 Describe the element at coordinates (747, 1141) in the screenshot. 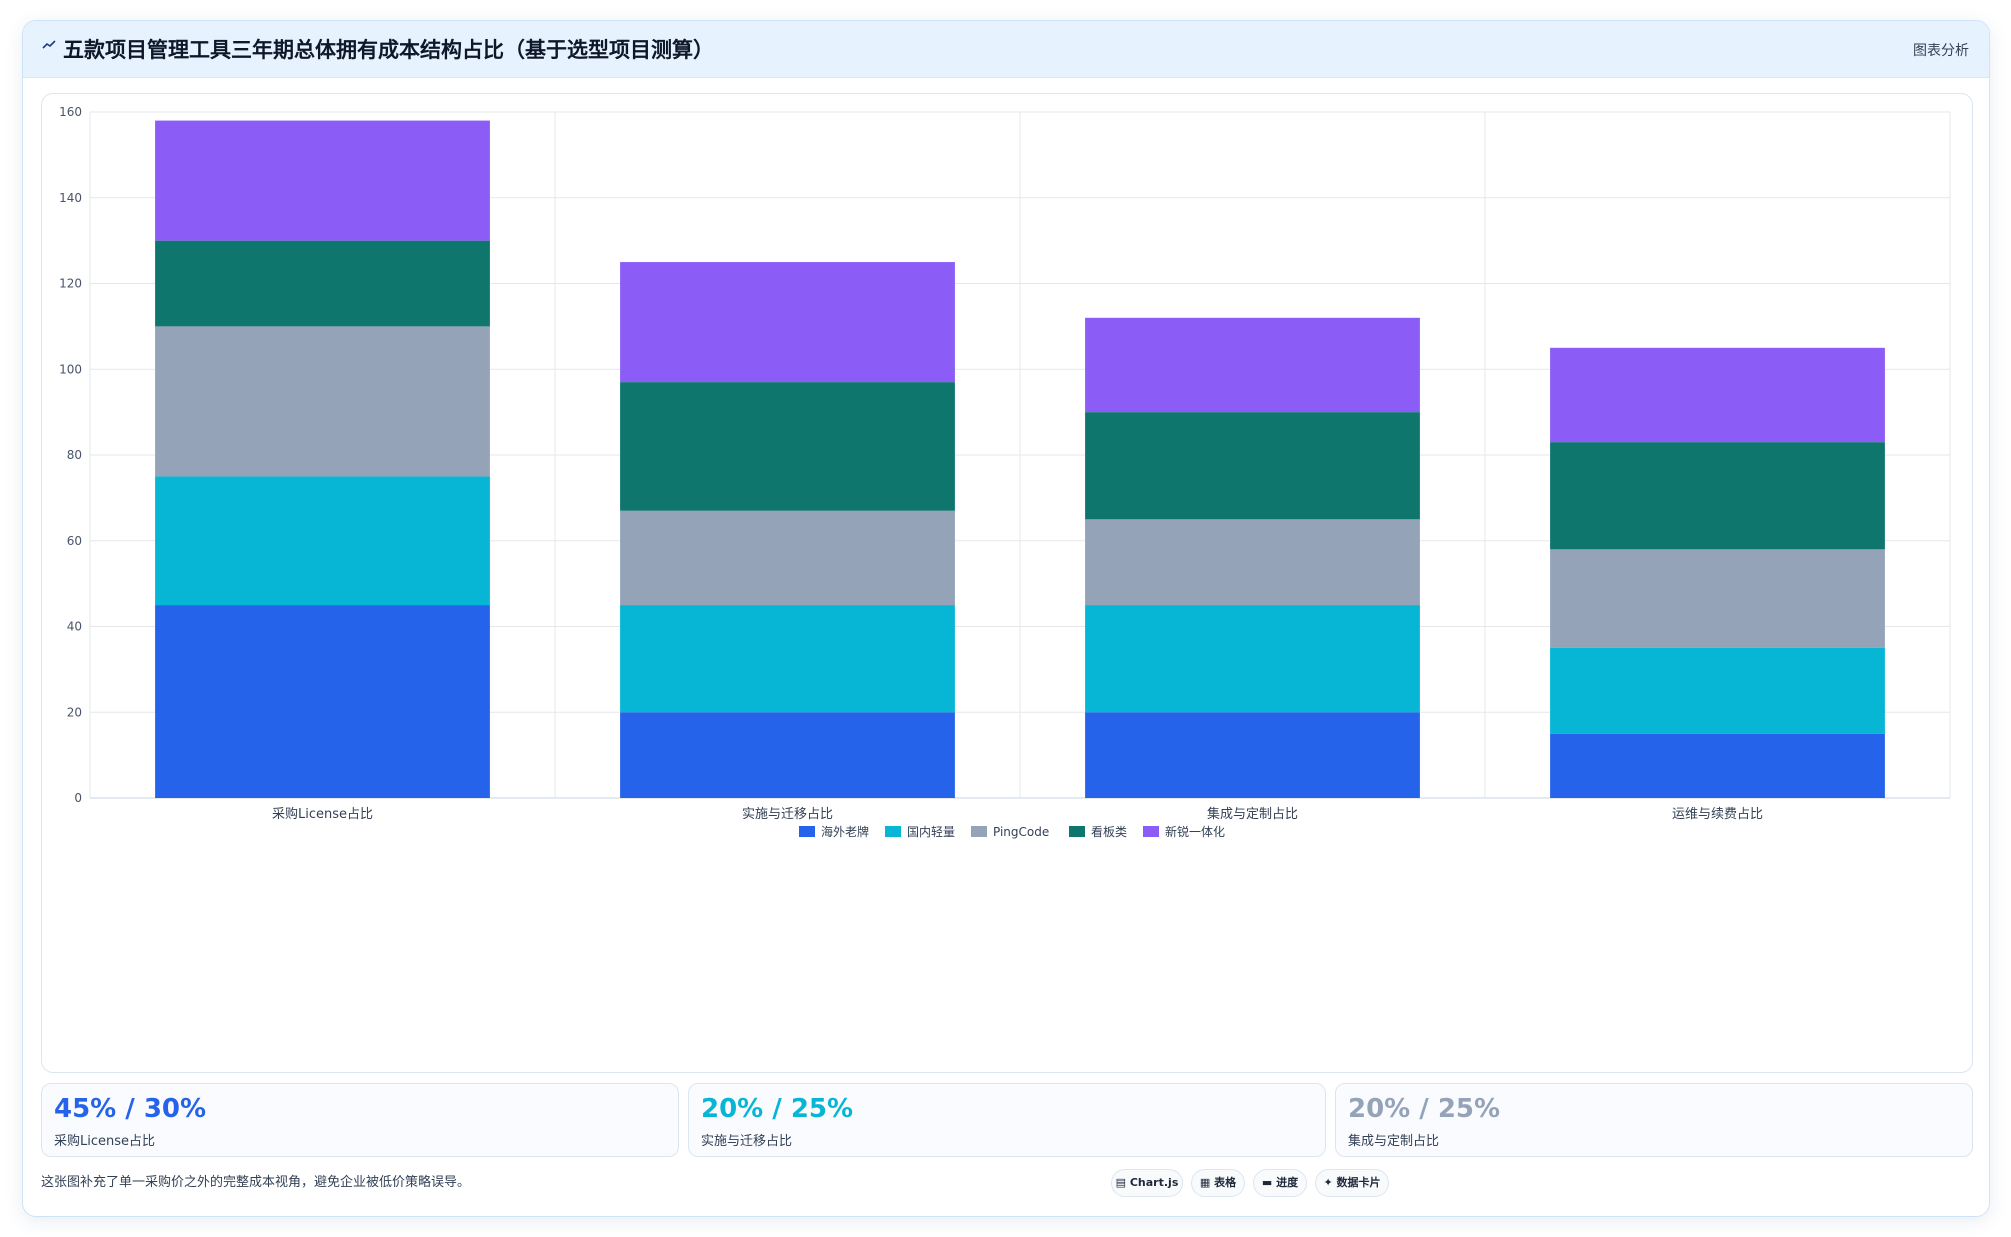

I see `stat-label: 实施与迁移占比` at that location.